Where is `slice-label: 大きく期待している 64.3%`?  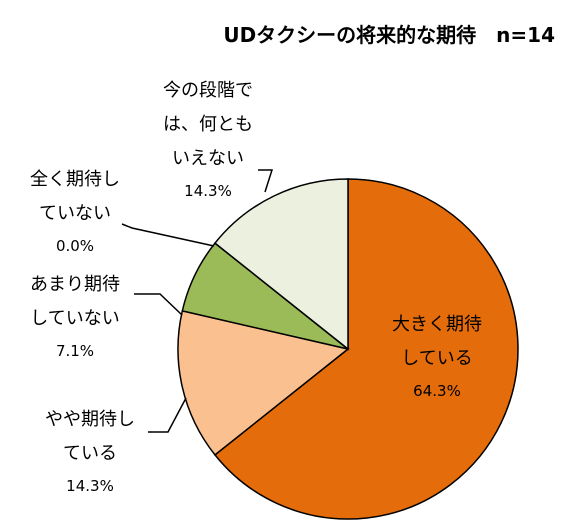 slice-label: 大きく期待している 64.3% is located at coordinates (437, 357).